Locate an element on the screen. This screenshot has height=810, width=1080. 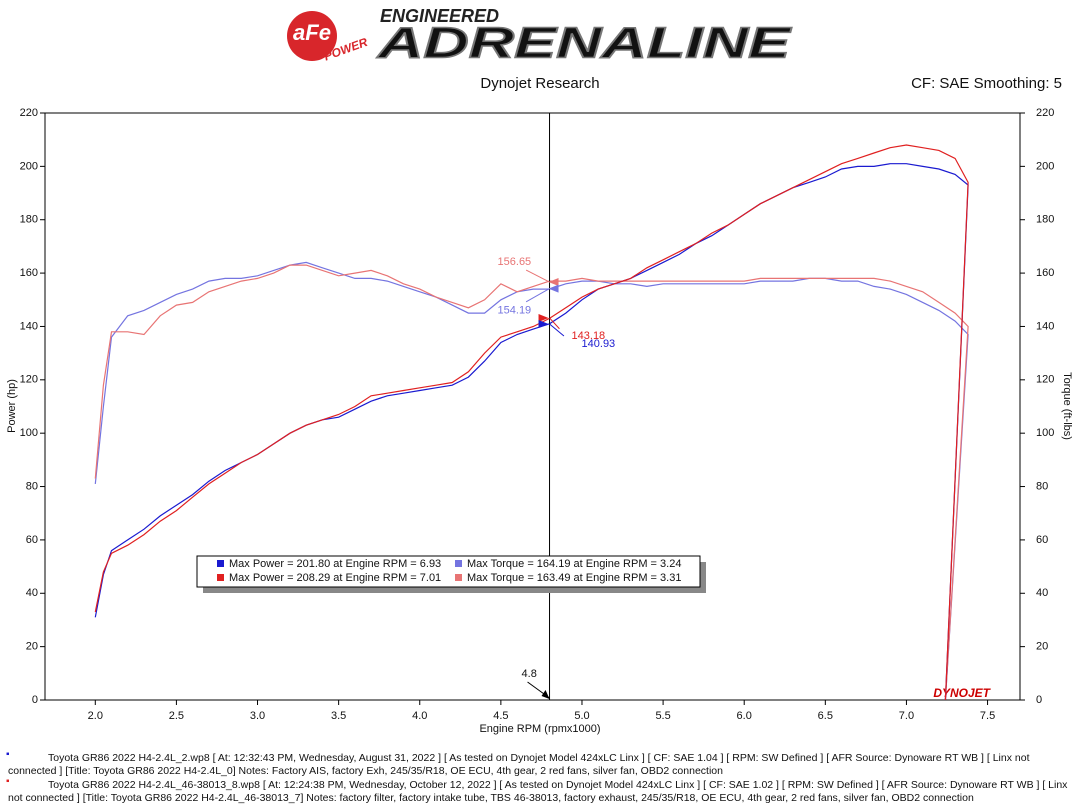
y2-tick-label: 20 is located at coordinates (1042, 647).